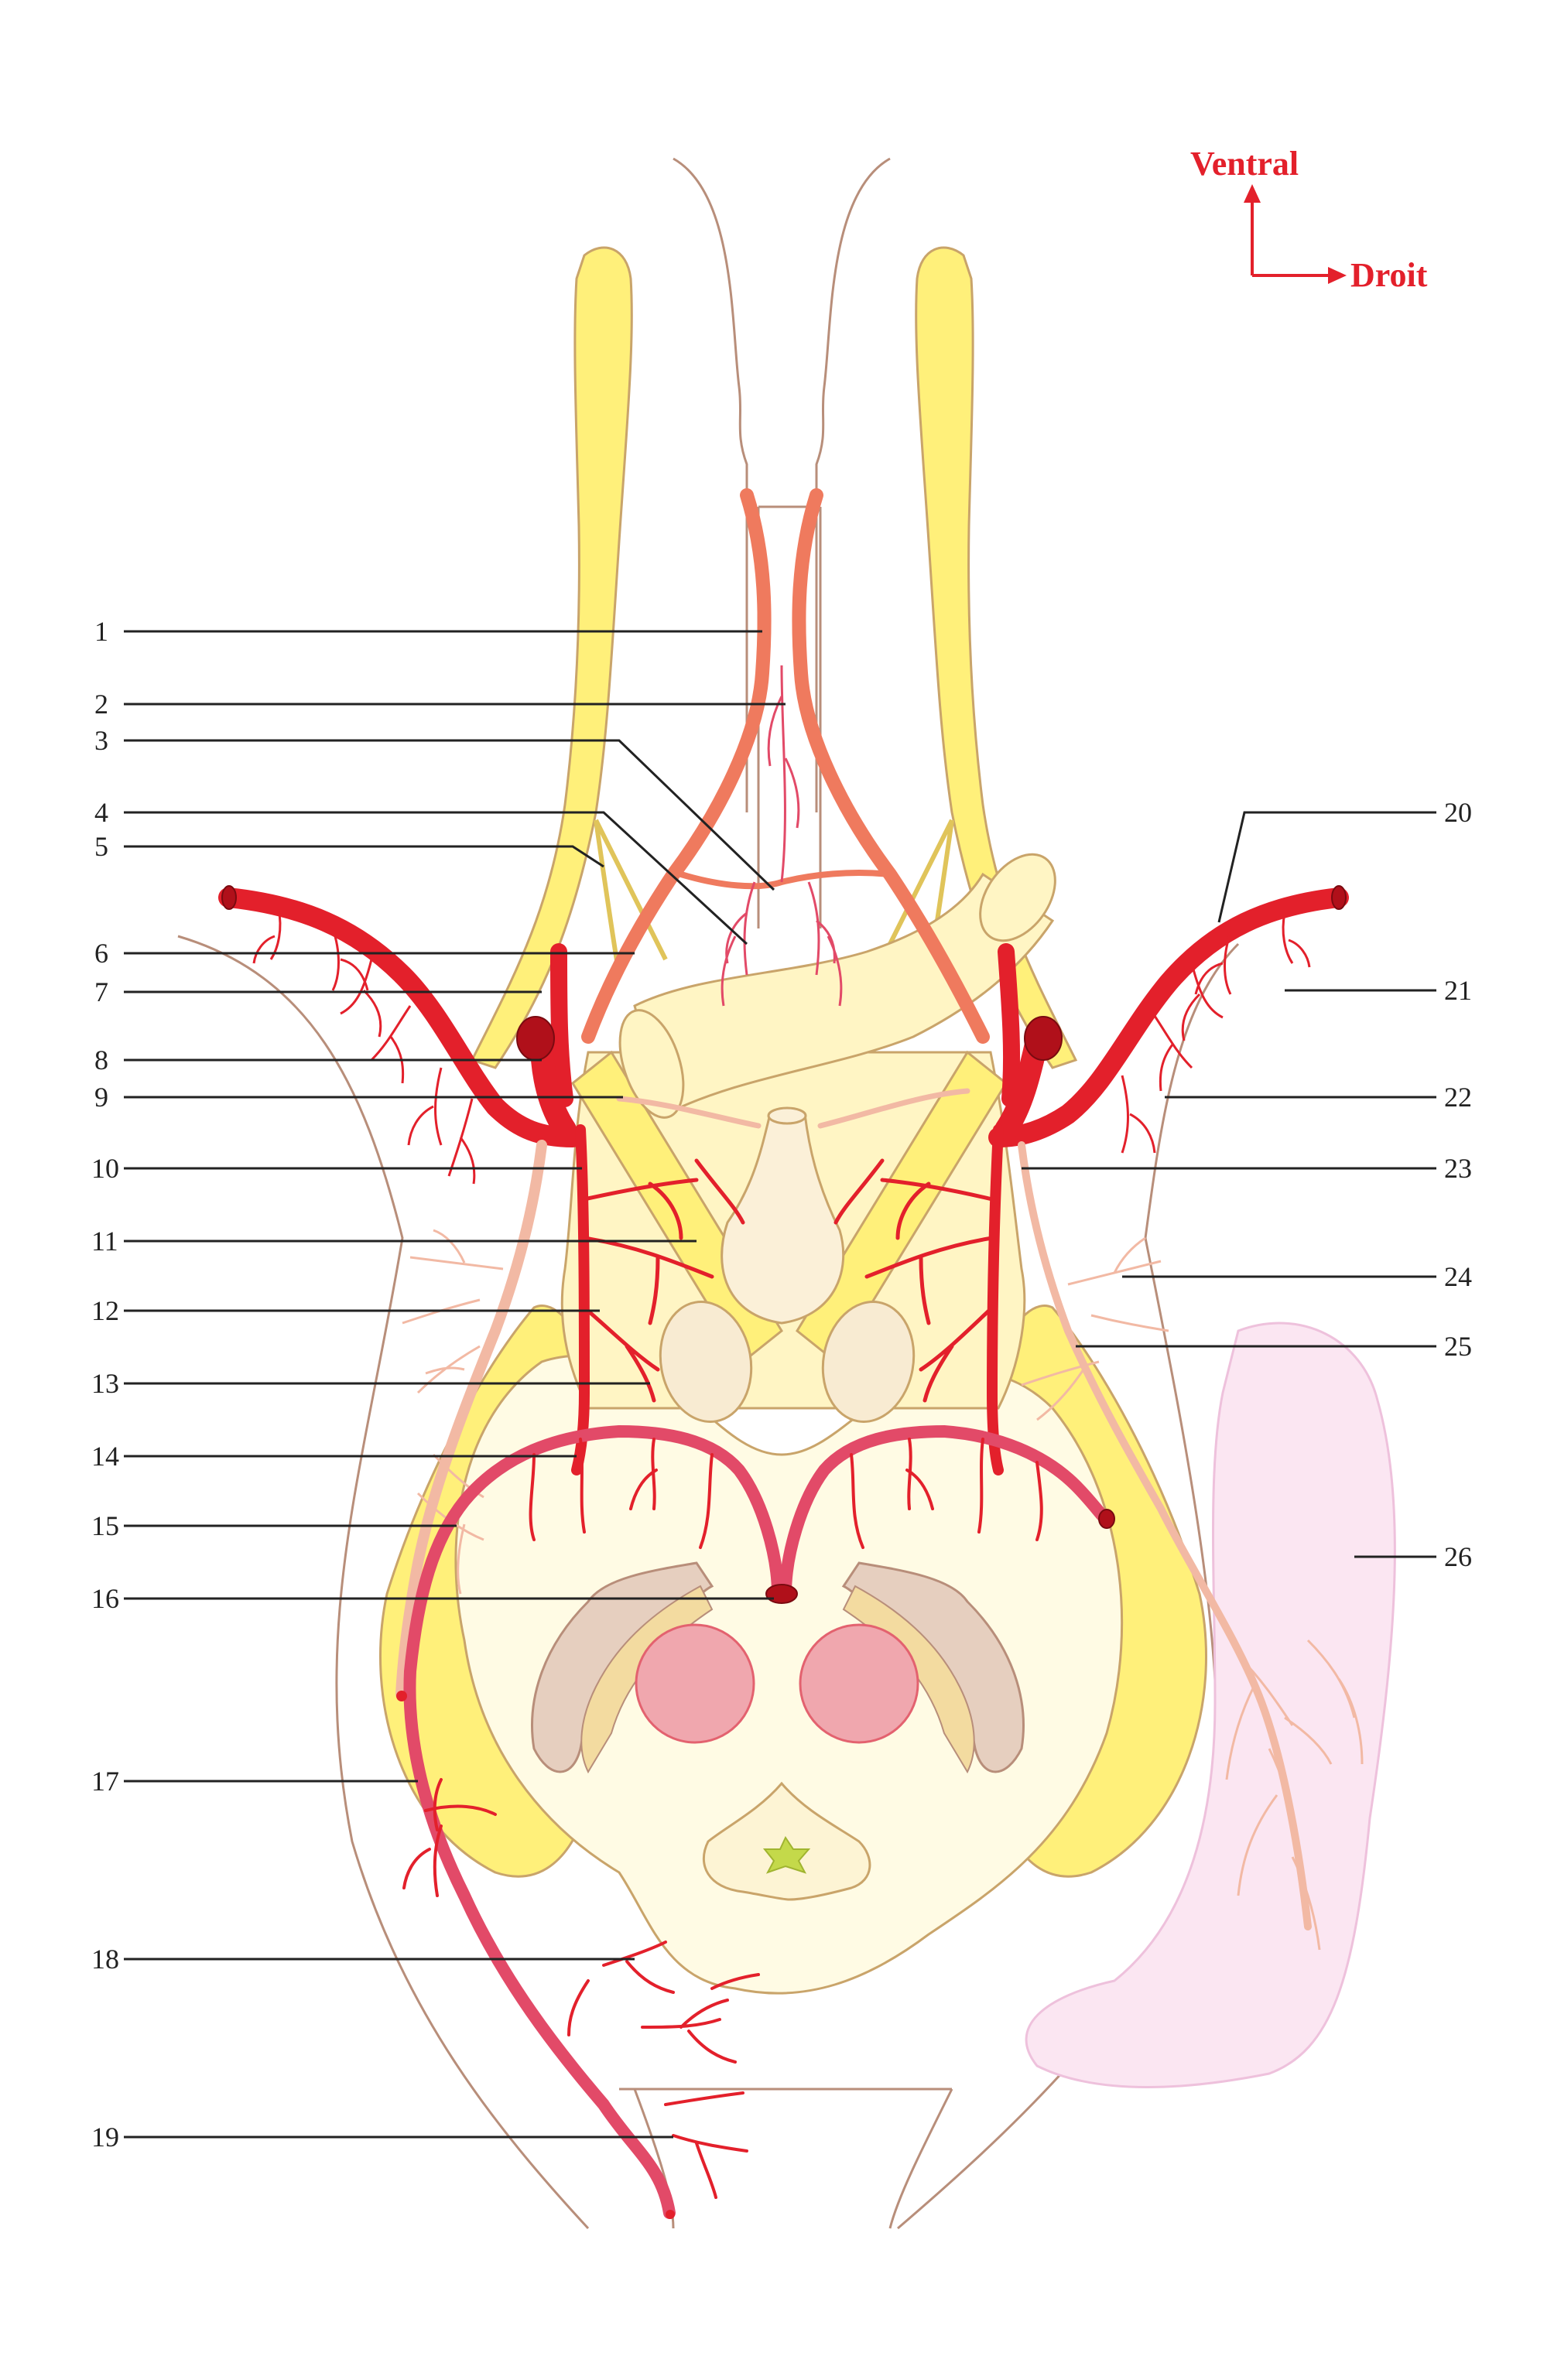 This screenshot has height=2380, width=1554. What do you see at coordinates (1106, 1519) in the screenshot?
I see `right-posterior-cap` at bounding box center [1106, 1519].